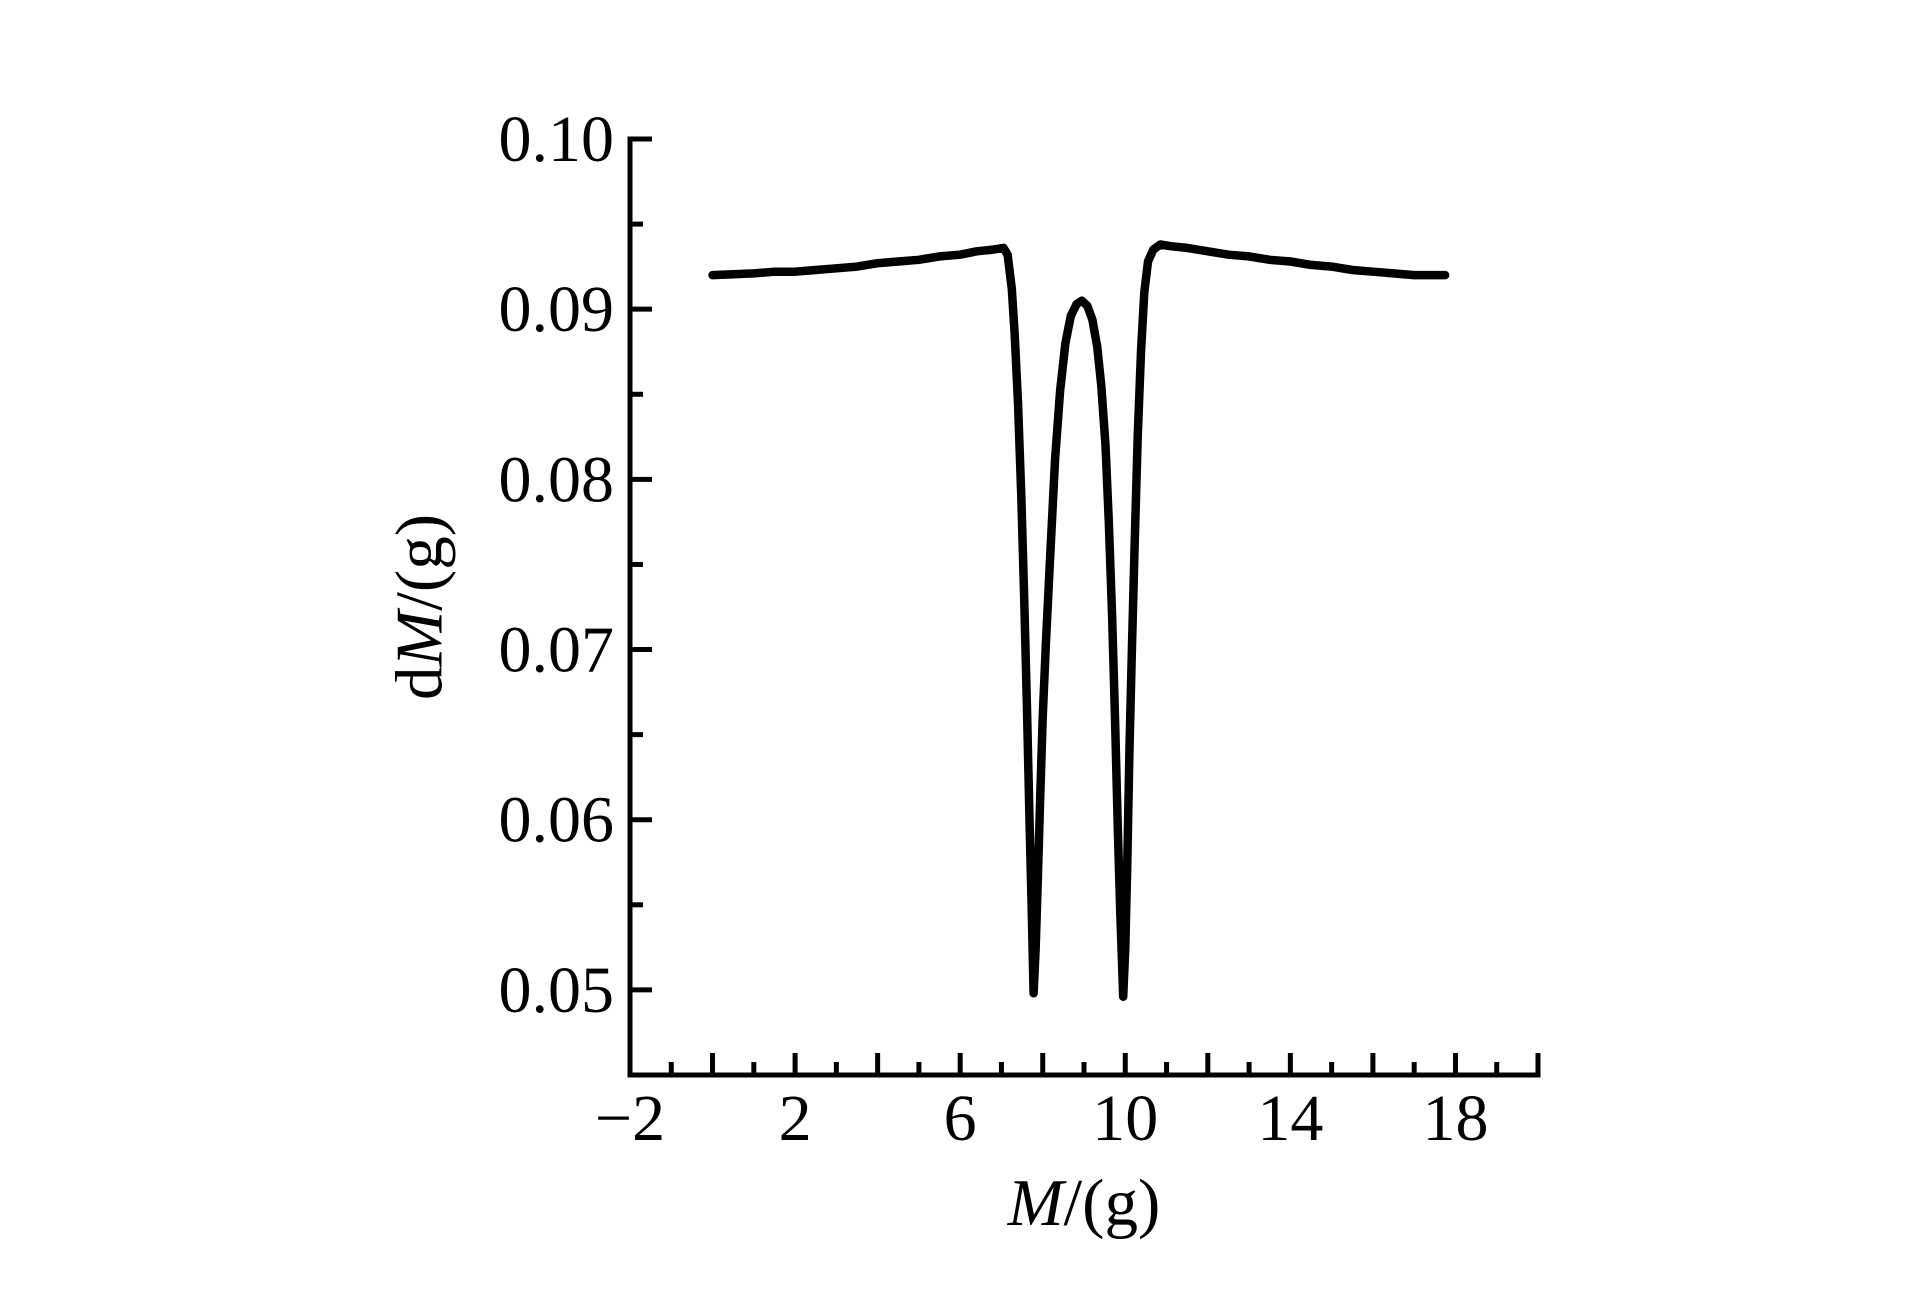  What do you see at coordinates (630, 1118) in the screenshot?
I see `x-tick-label: −2` at bounding box center [630, 1118].